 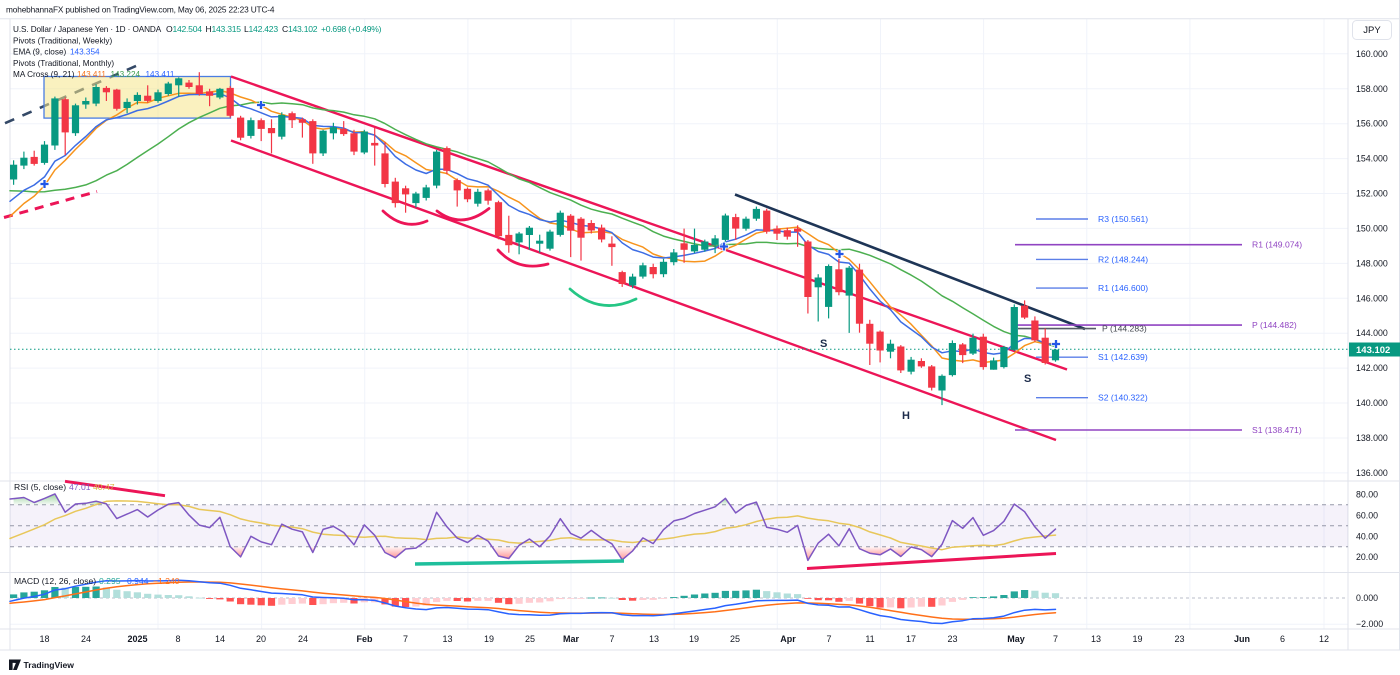 I want to click on svg-text: 14, so click(x=220, y=639).